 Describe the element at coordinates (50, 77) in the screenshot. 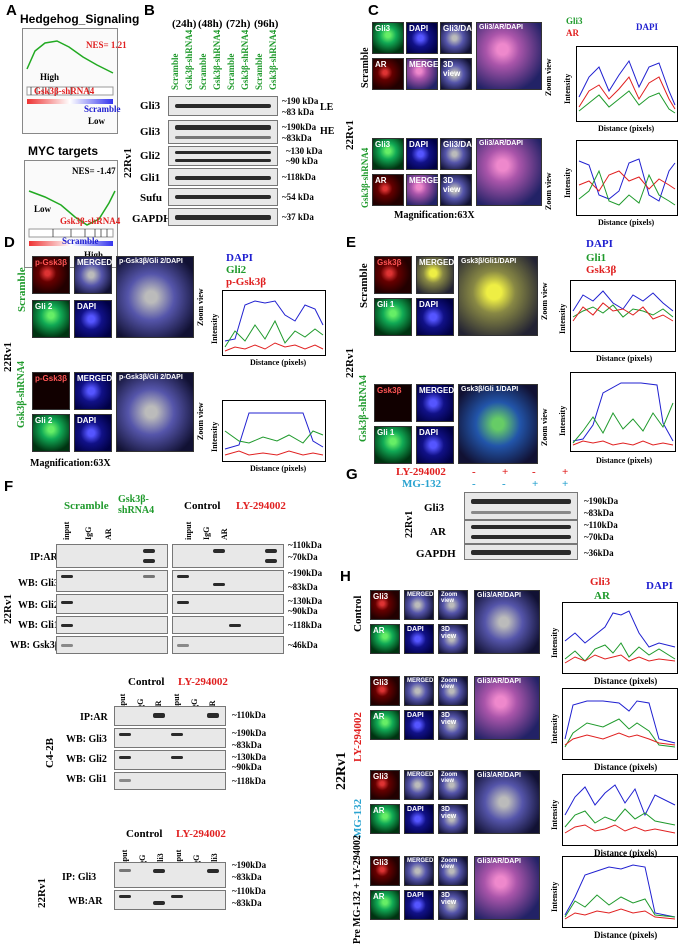

I see `gsea-high-label: High` at that location.